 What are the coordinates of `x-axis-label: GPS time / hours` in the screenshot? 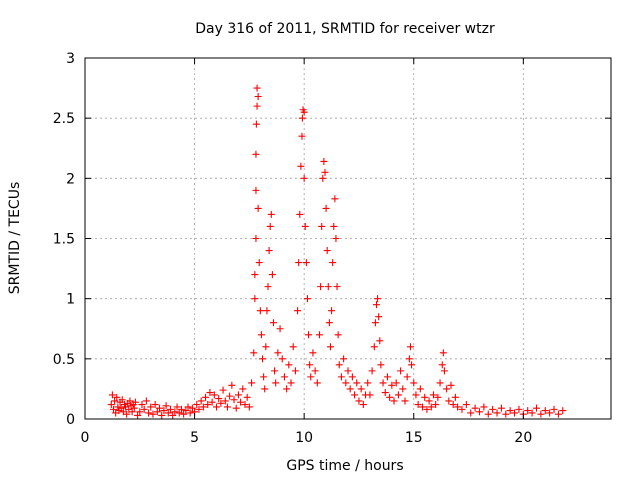 It's located at (344, 466).